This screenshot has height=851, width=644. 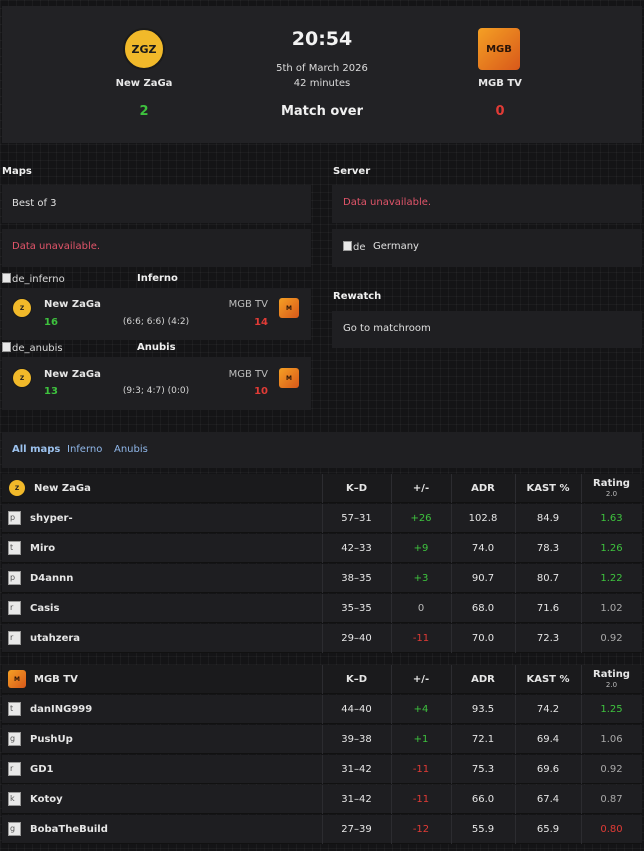 What do you see at coordinates (62, 488) in the screenshot?
I see `team-name: New ZaGa` at bounding box center [62, 488].